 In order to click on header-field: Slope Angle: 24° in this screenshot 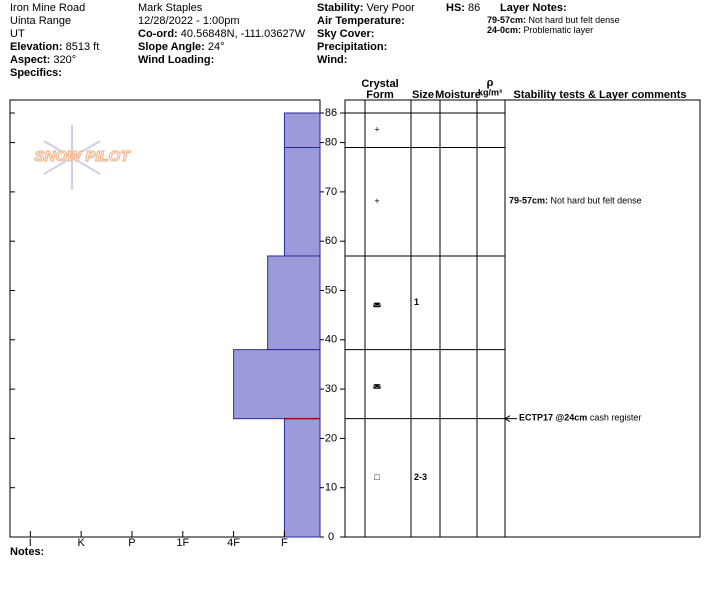, I will do `click(181, 47)`.